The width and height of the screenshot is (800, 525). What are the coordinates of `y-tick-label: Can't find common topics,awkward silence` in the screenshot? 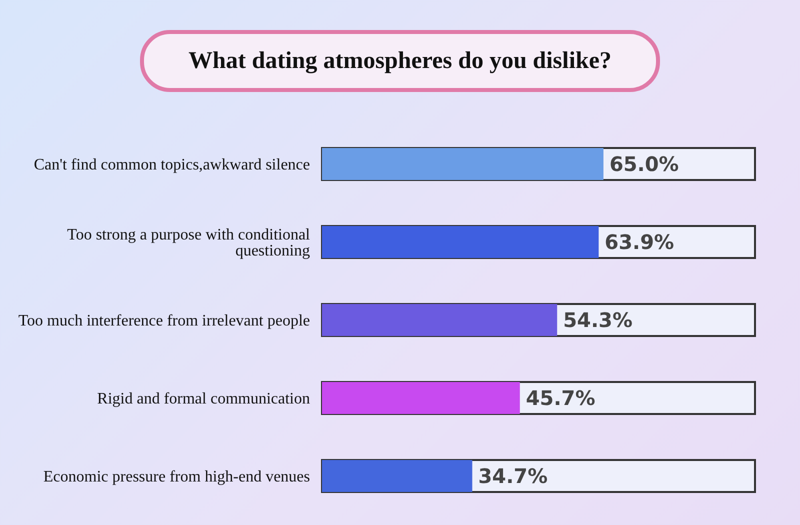 It's located at (172, 165).